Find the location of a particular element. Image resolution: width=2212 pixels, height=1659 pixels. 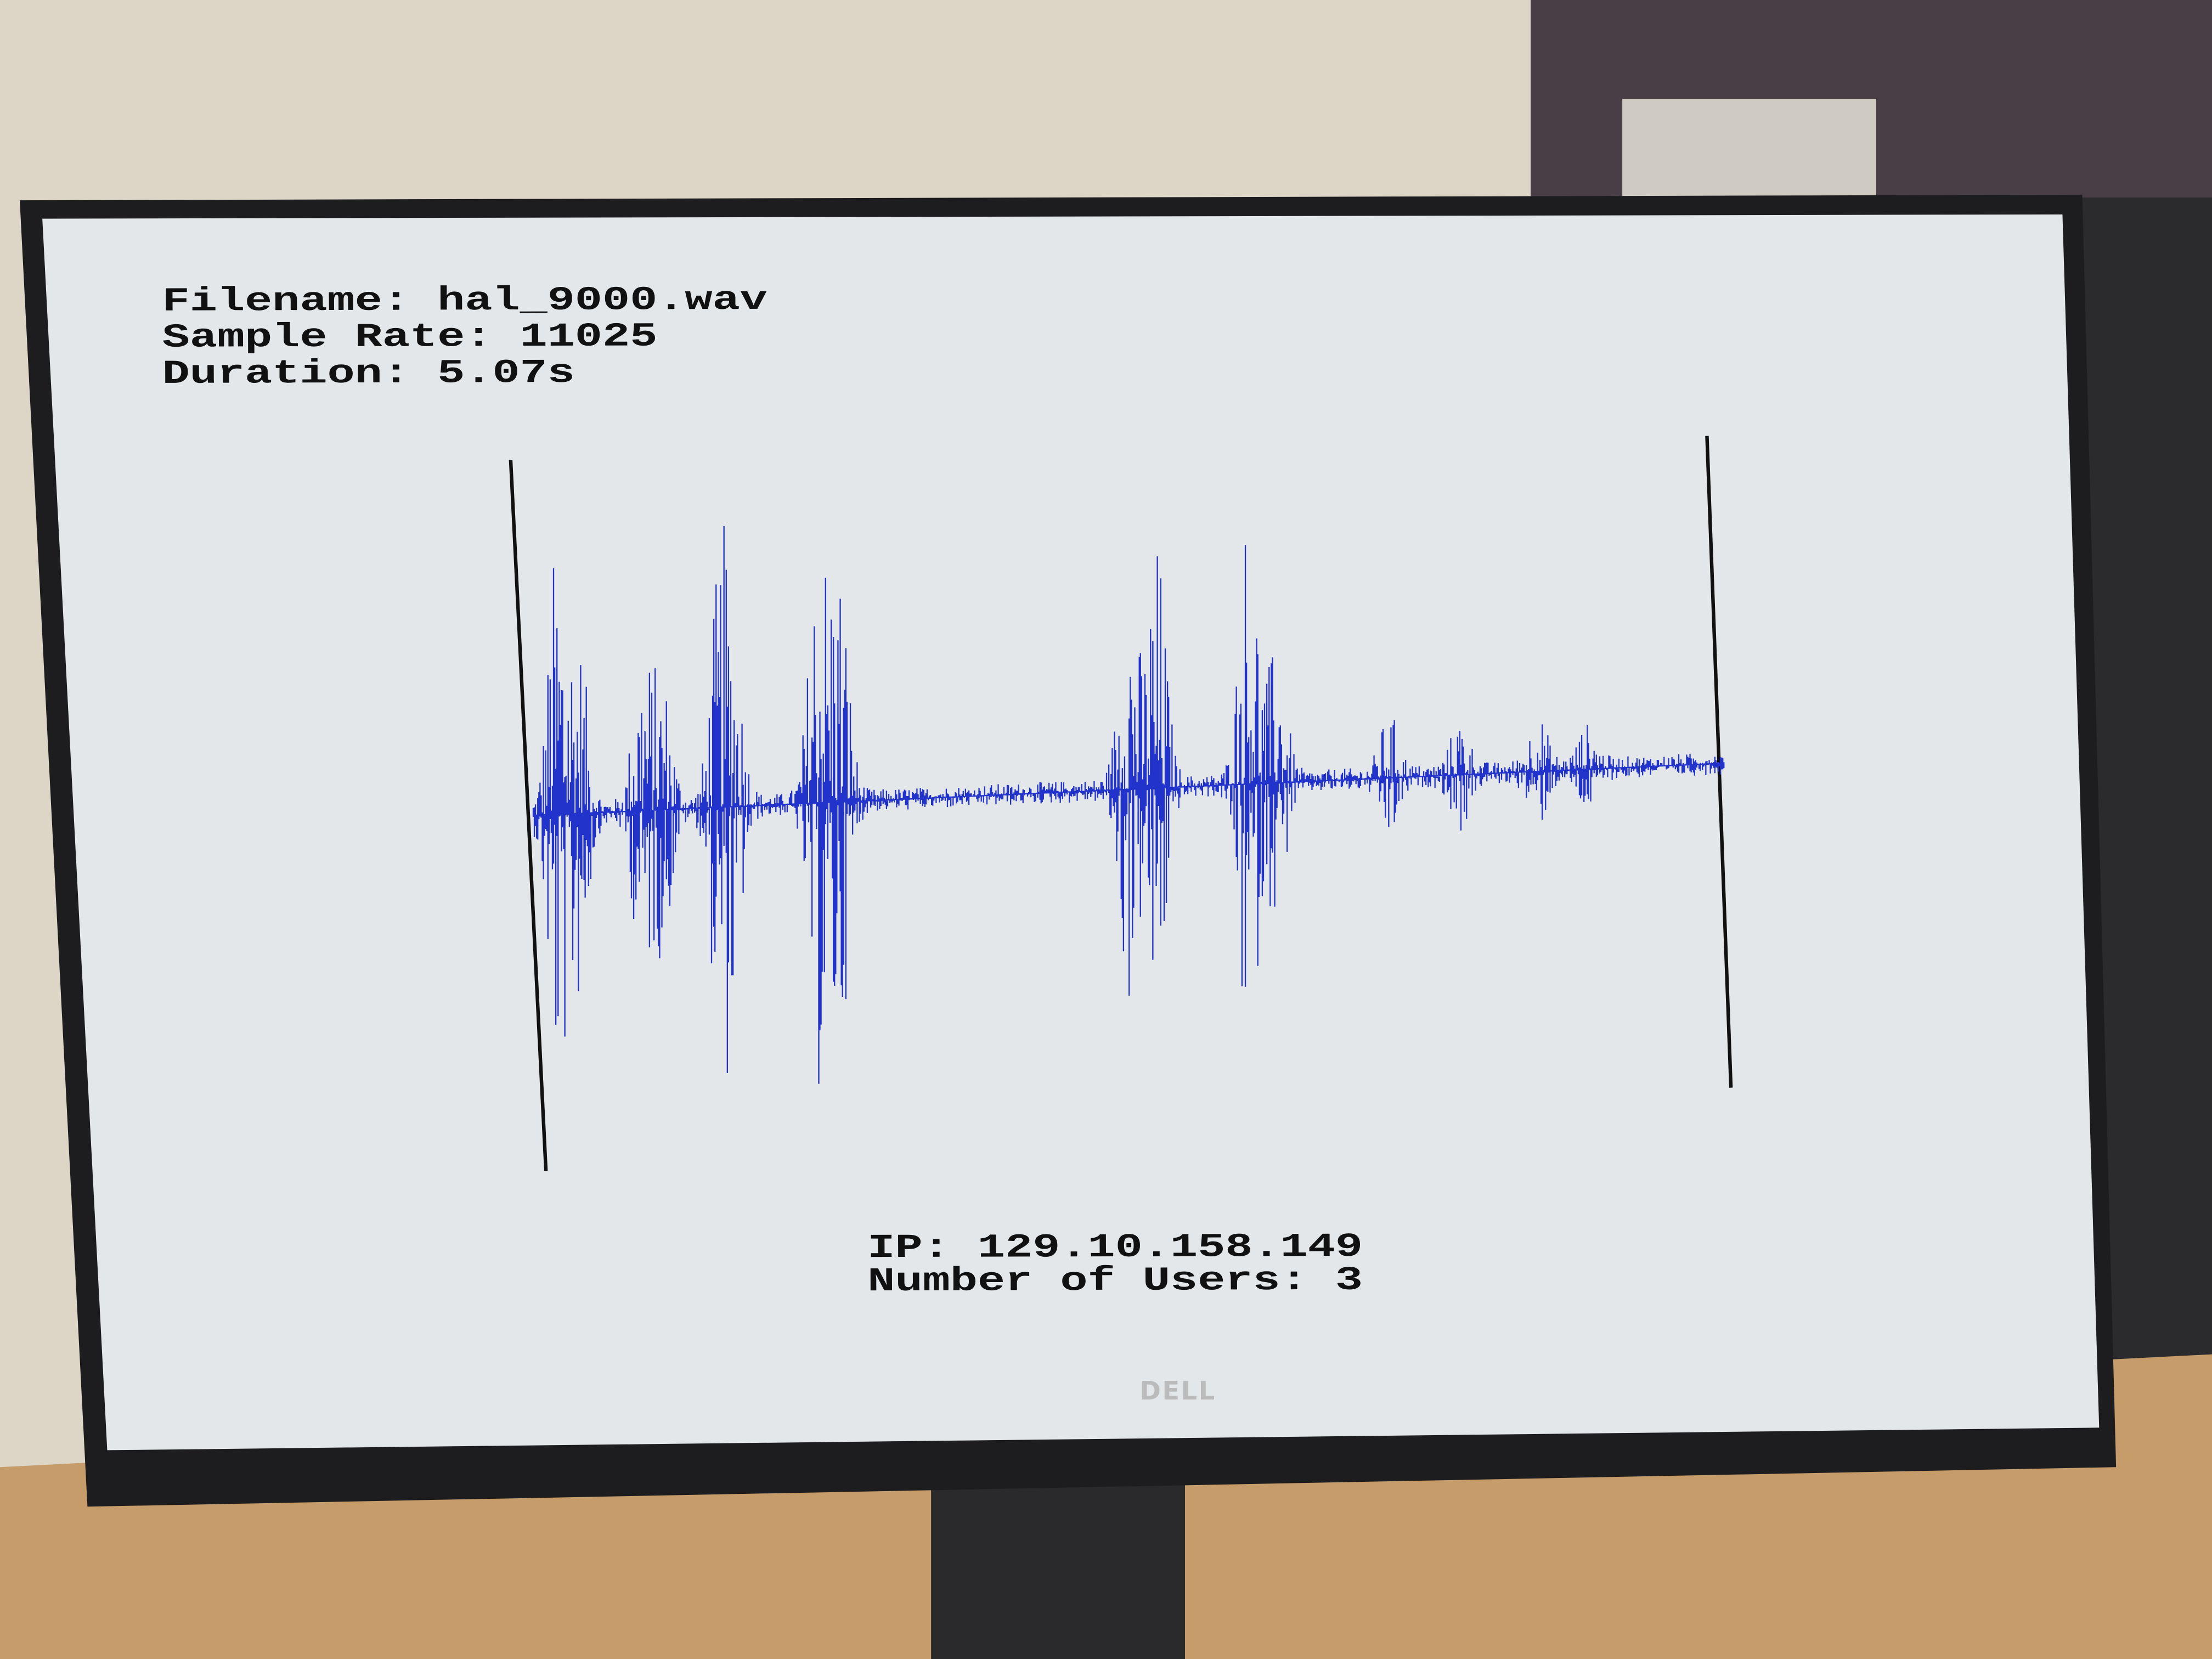

left-bar is located at coordinates (528, 816).